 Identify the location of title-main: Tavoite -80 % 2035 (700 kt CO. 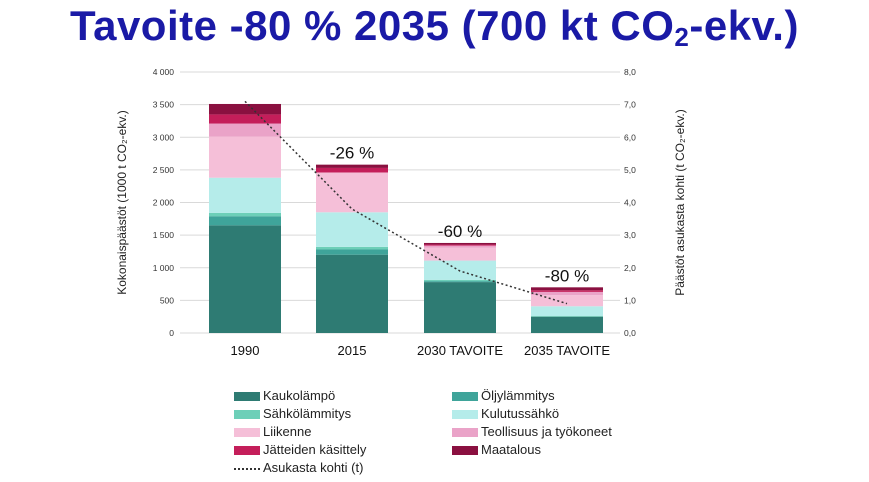
(372, 25).